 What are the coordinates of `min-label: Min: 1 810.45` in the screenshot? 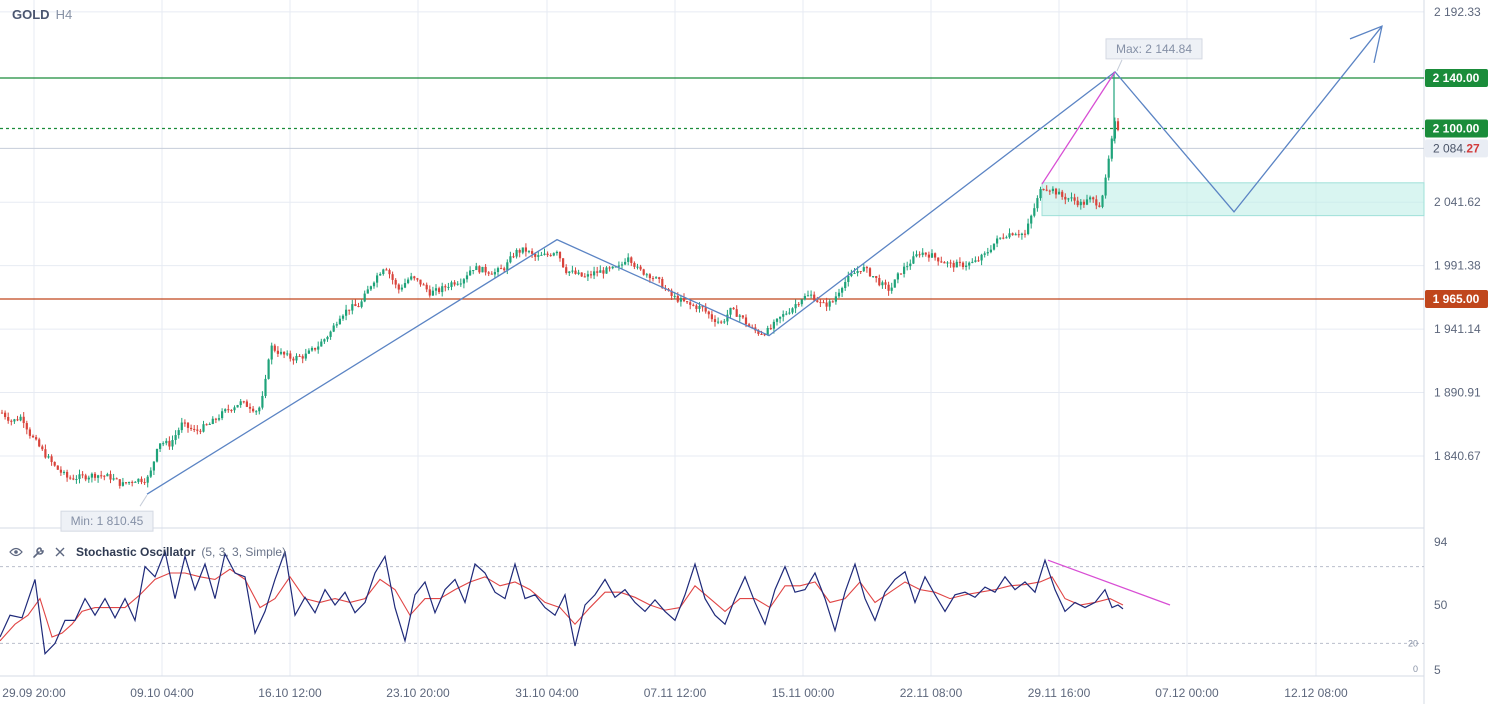 It's located at (107, 521).